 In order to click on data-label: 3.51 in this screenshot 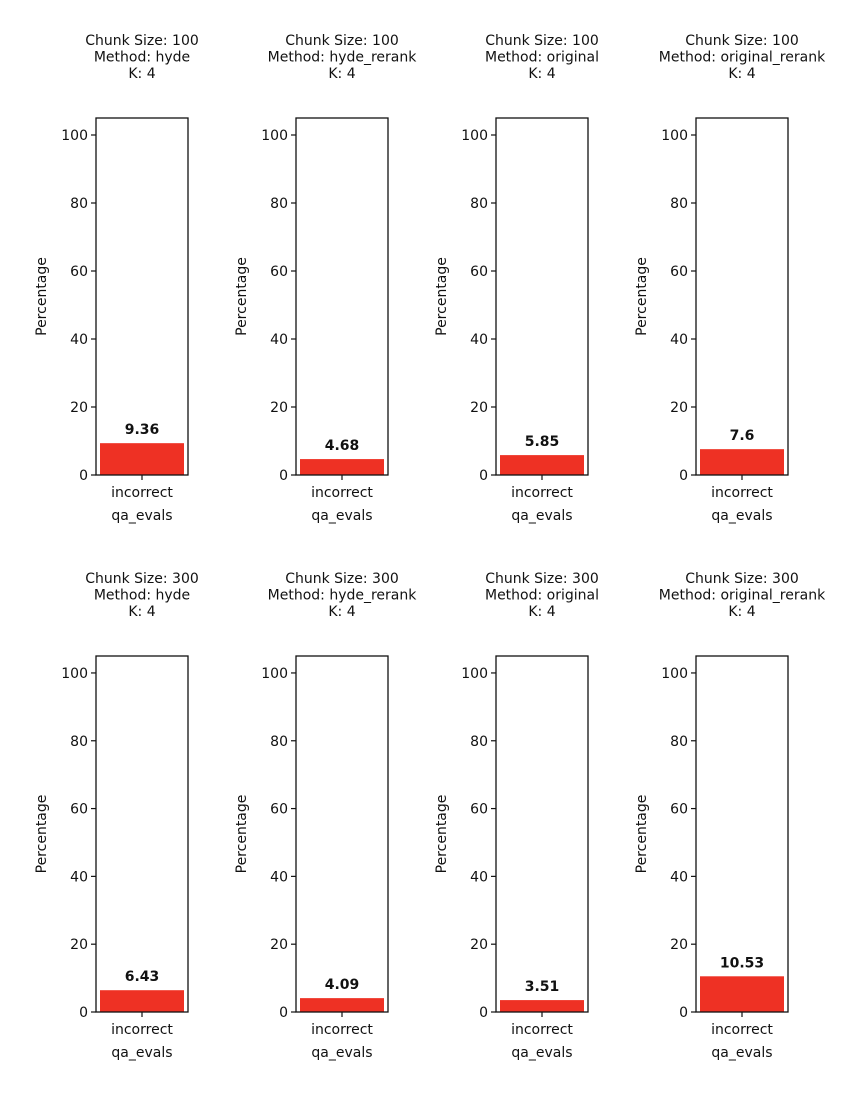, I will do `click(542, 987)`.